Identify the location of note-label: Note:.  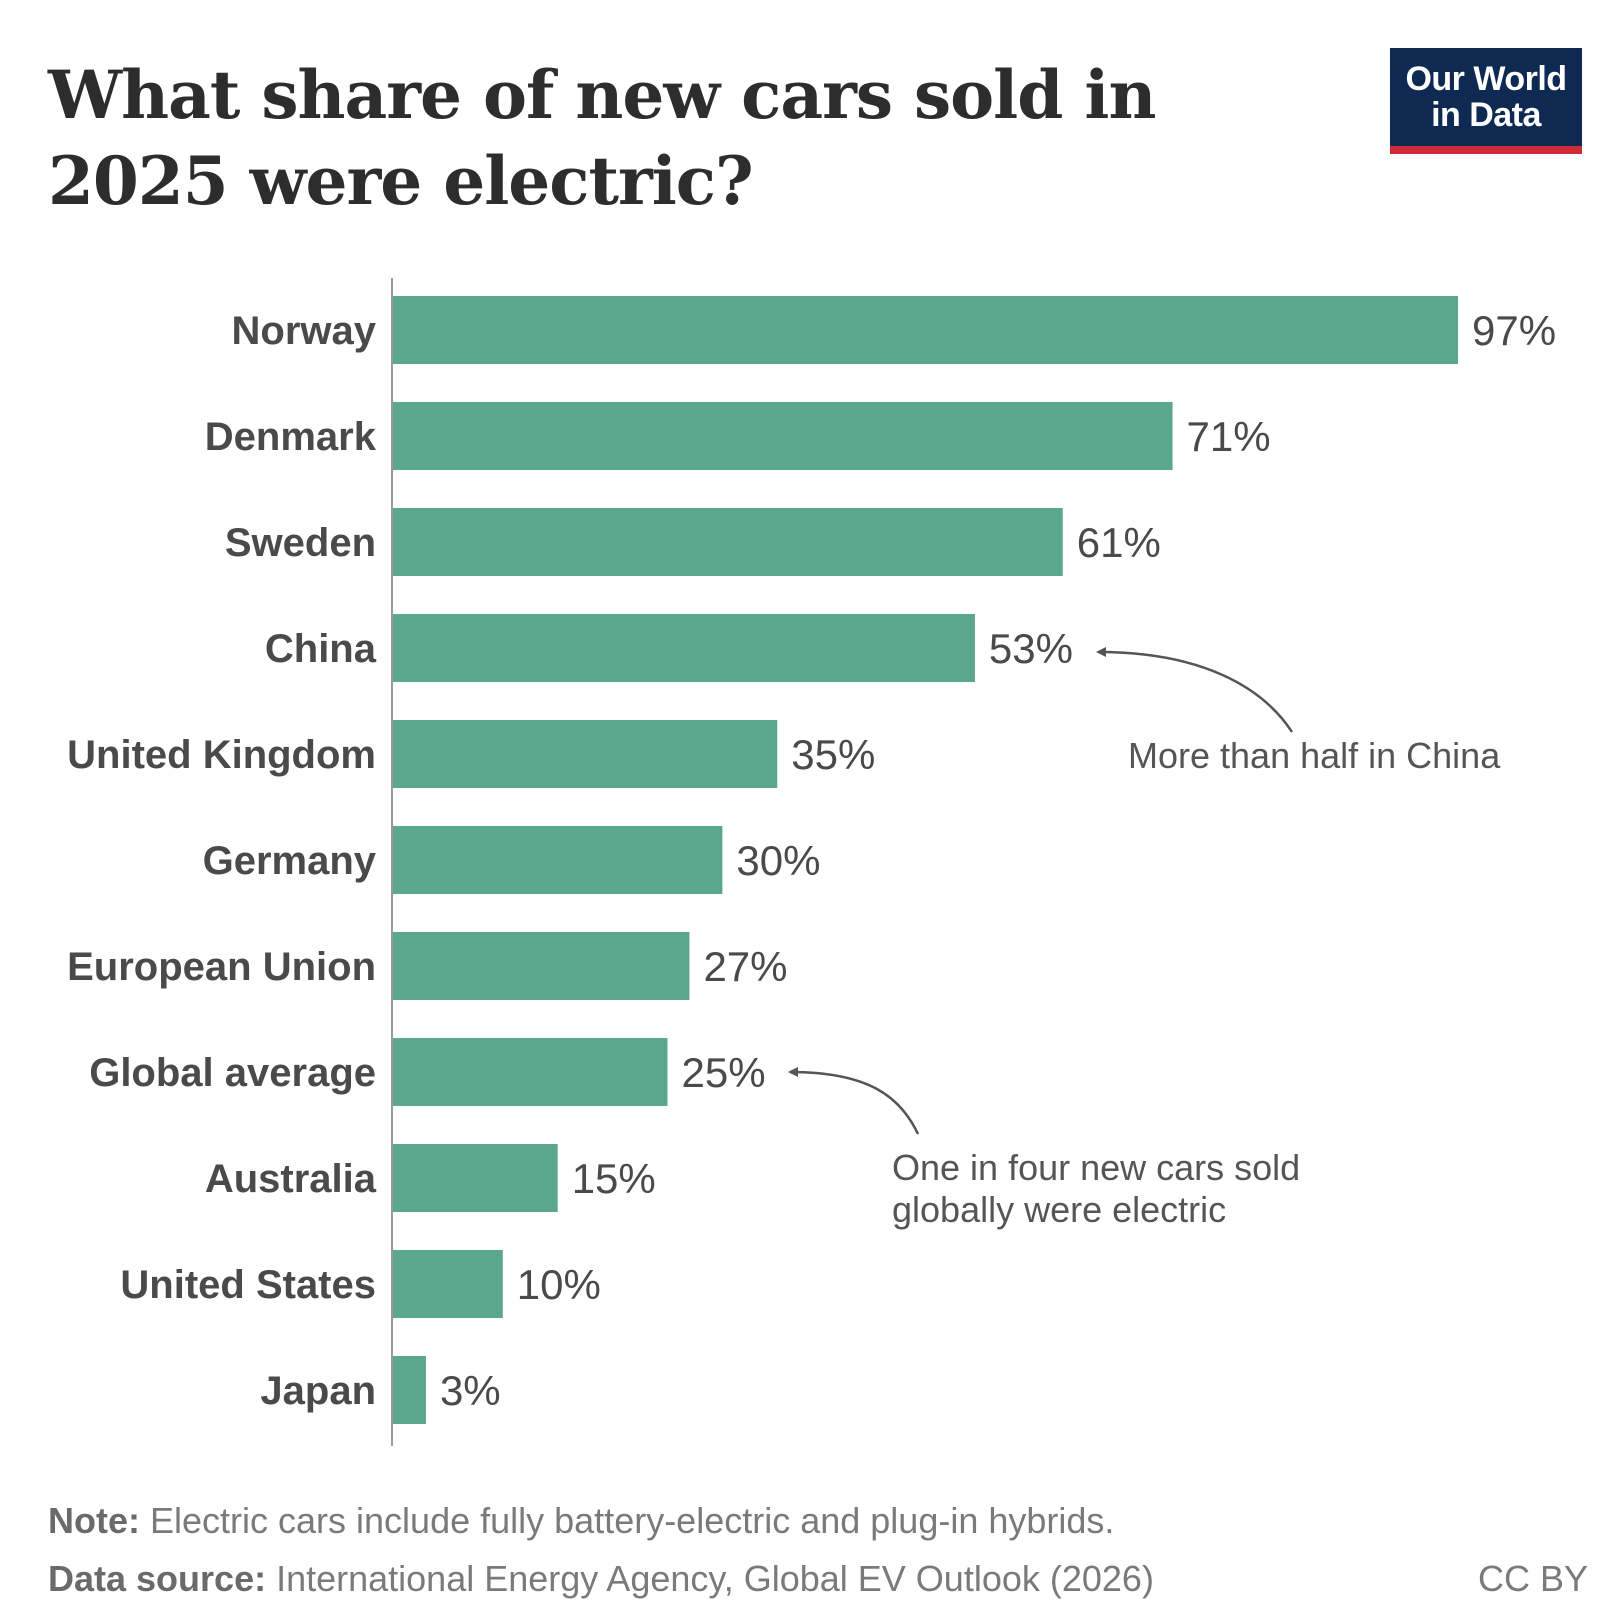
(94, 1520).